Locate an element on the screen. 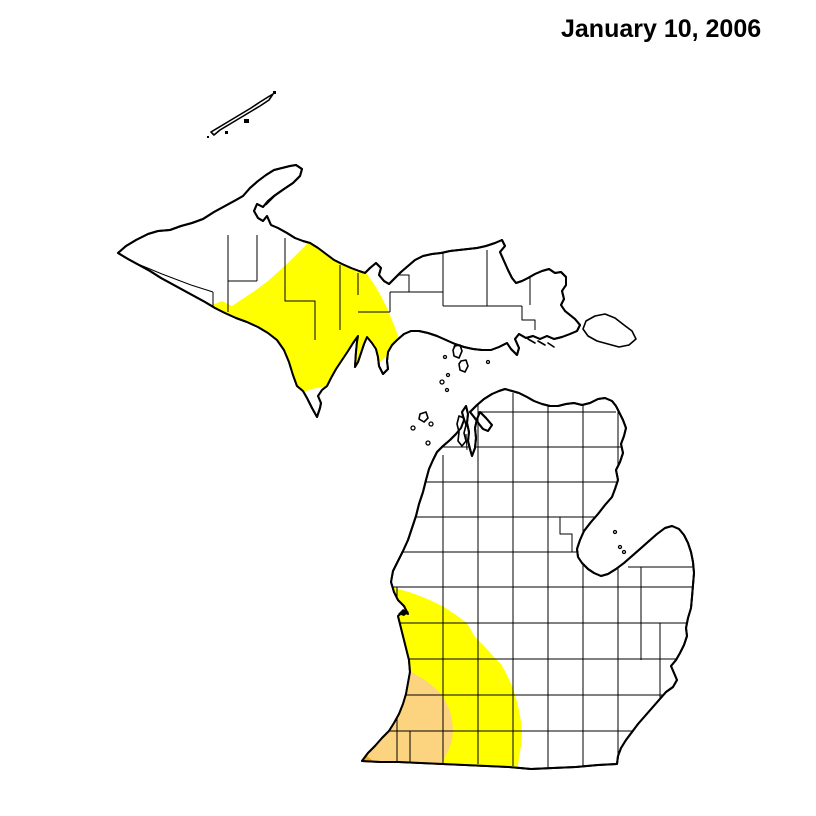 The image size is (816, 816). date-title: January 10, 2006 is located at coordinates (661, 29).